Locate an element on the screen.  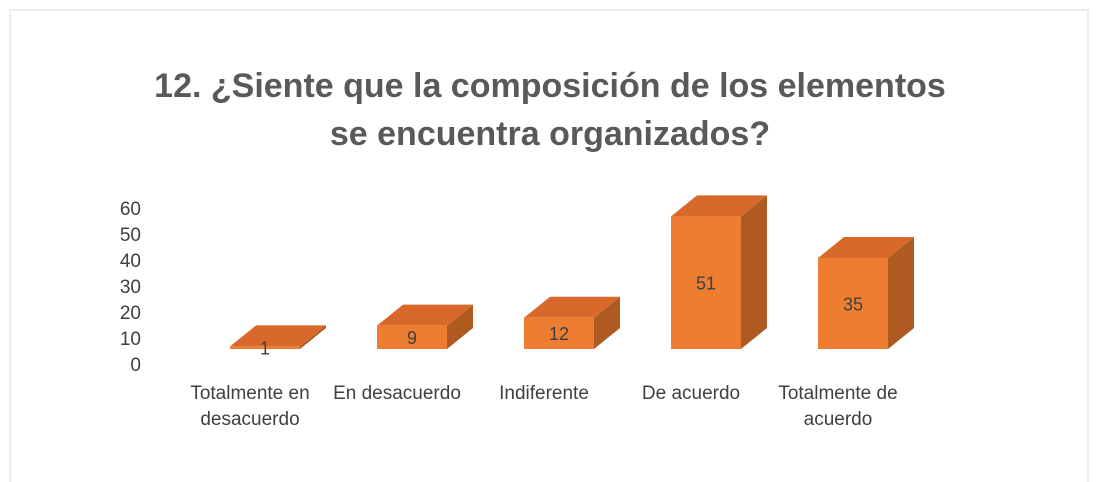
data-label: 35 is located at coordinates (853, 304).